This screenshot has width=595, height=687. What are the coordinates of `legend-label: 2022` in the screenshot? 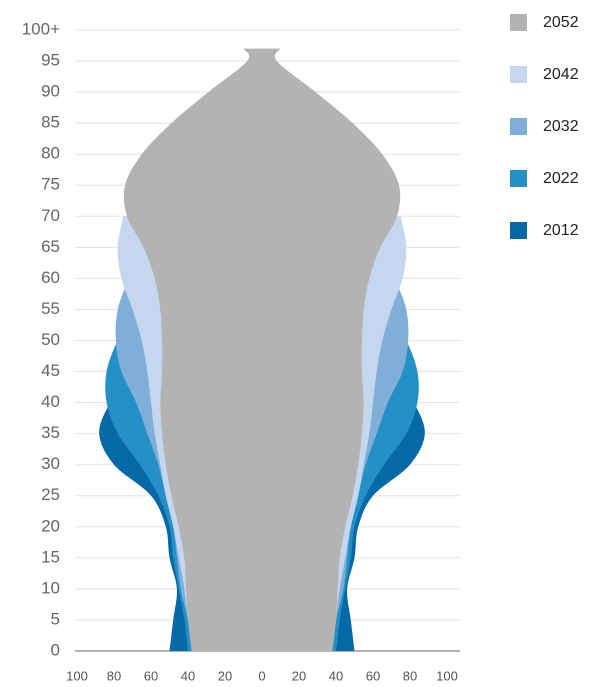 It's located at (561, 178).